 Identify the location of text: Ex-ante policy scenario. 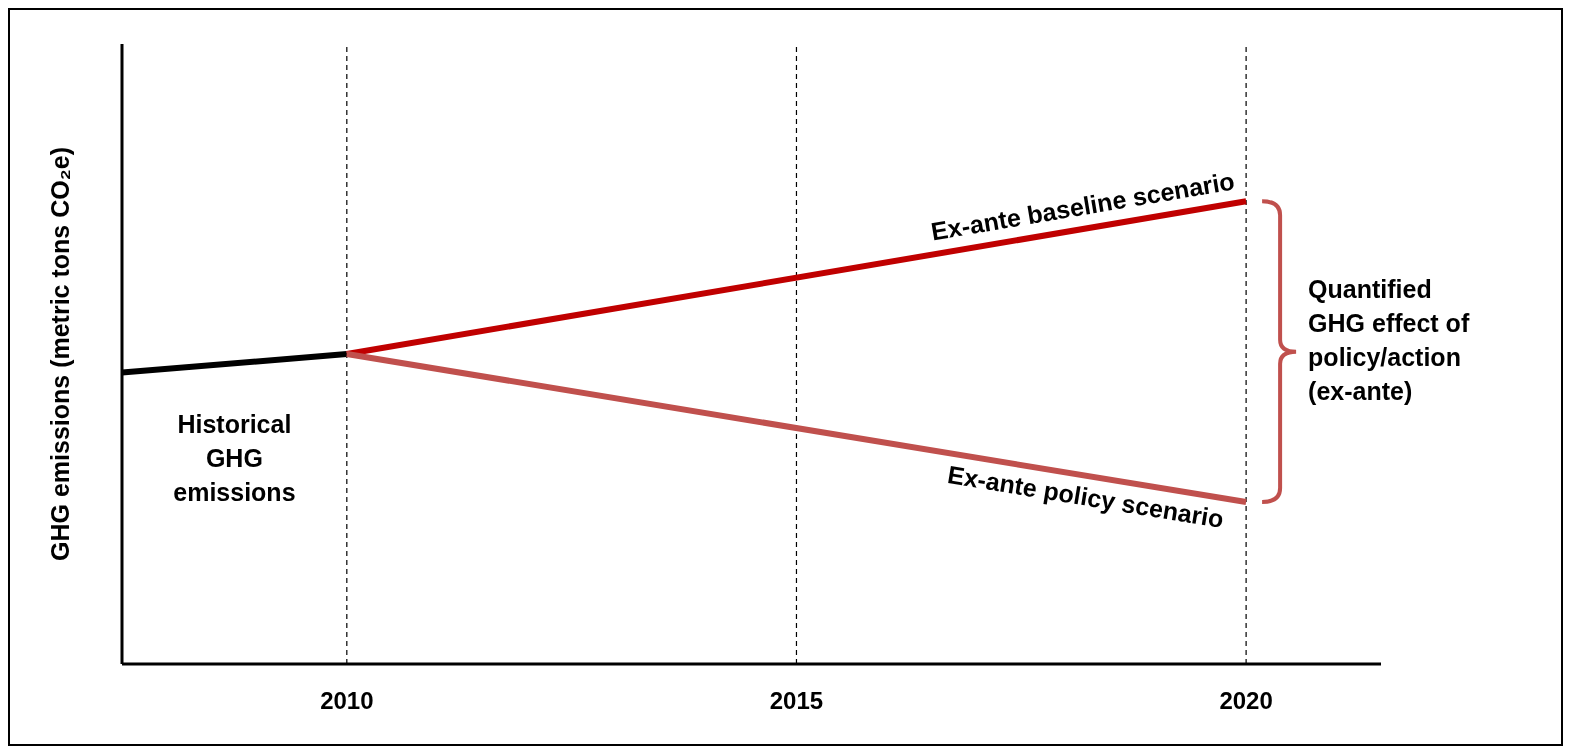
(1085, 497).